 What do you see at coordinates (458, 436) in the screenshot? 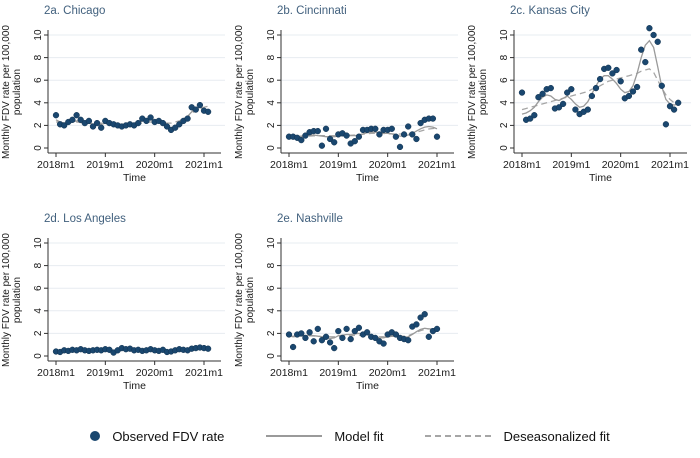
I see `dashed-line-icon` at bounding box center [458, 436].